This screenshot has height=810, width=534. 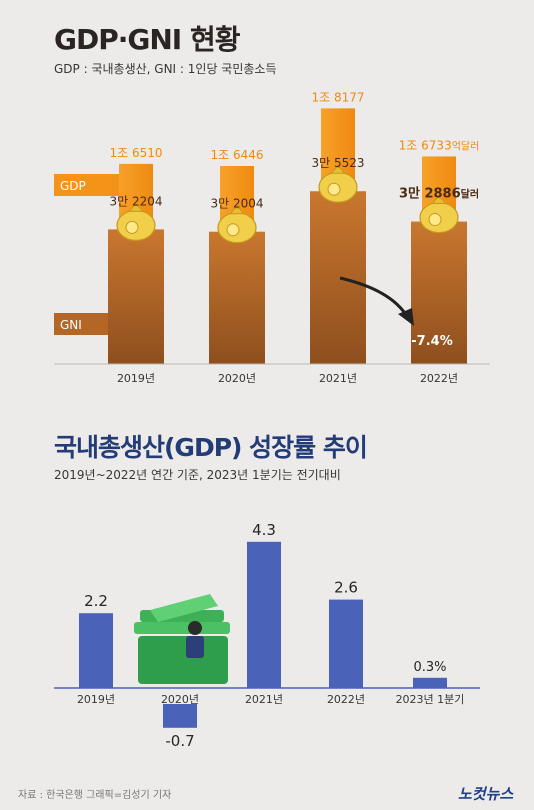 What do you see at coordinates (337, 97) in the screenshot?
I see `gdp-value-label: 1조 8177` at bounding box center [337, 97].